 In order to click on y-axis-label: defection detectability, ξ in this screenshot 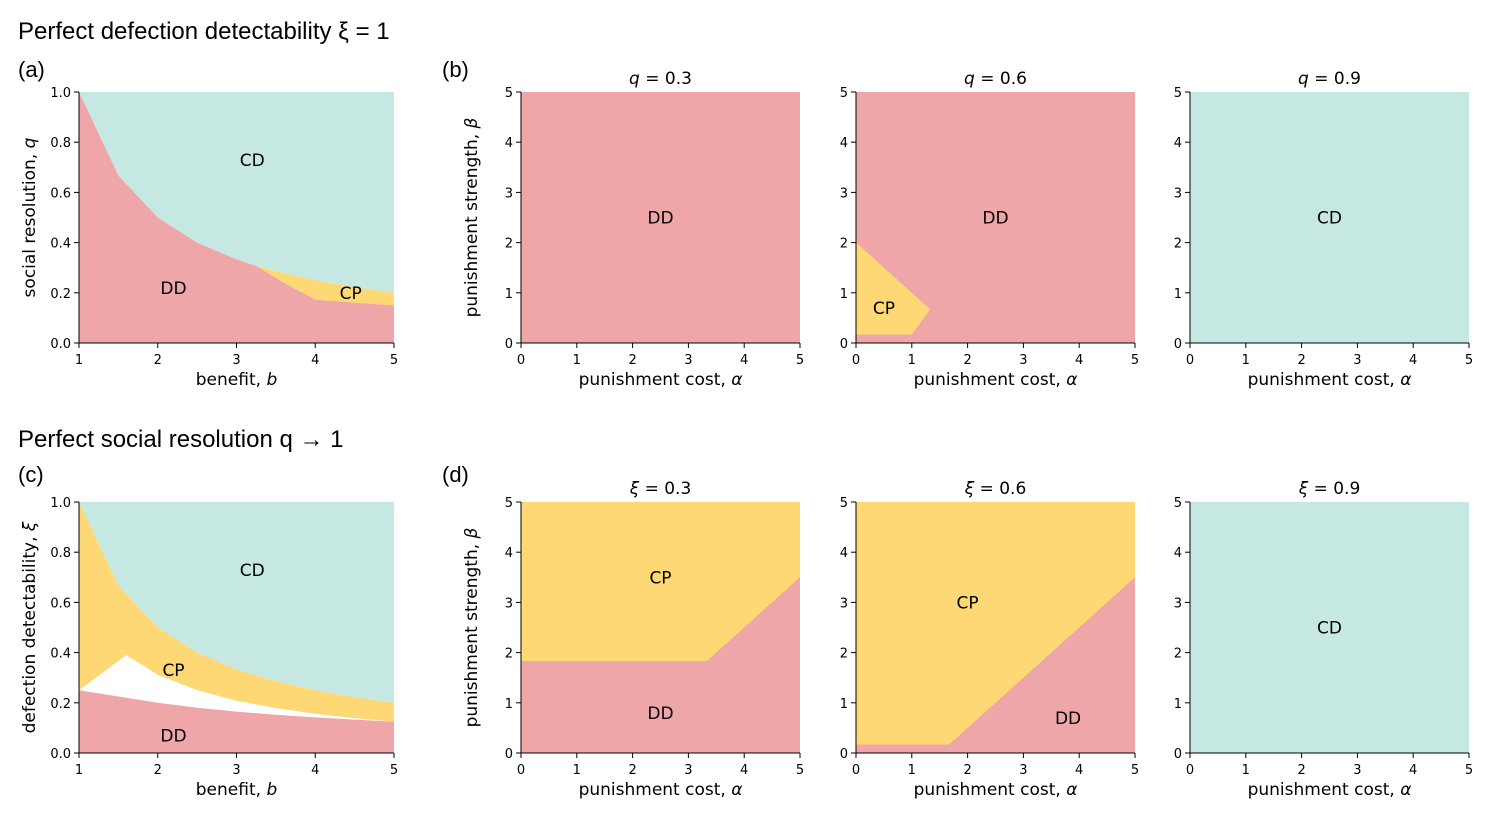, I will do `click(30, 627)`.